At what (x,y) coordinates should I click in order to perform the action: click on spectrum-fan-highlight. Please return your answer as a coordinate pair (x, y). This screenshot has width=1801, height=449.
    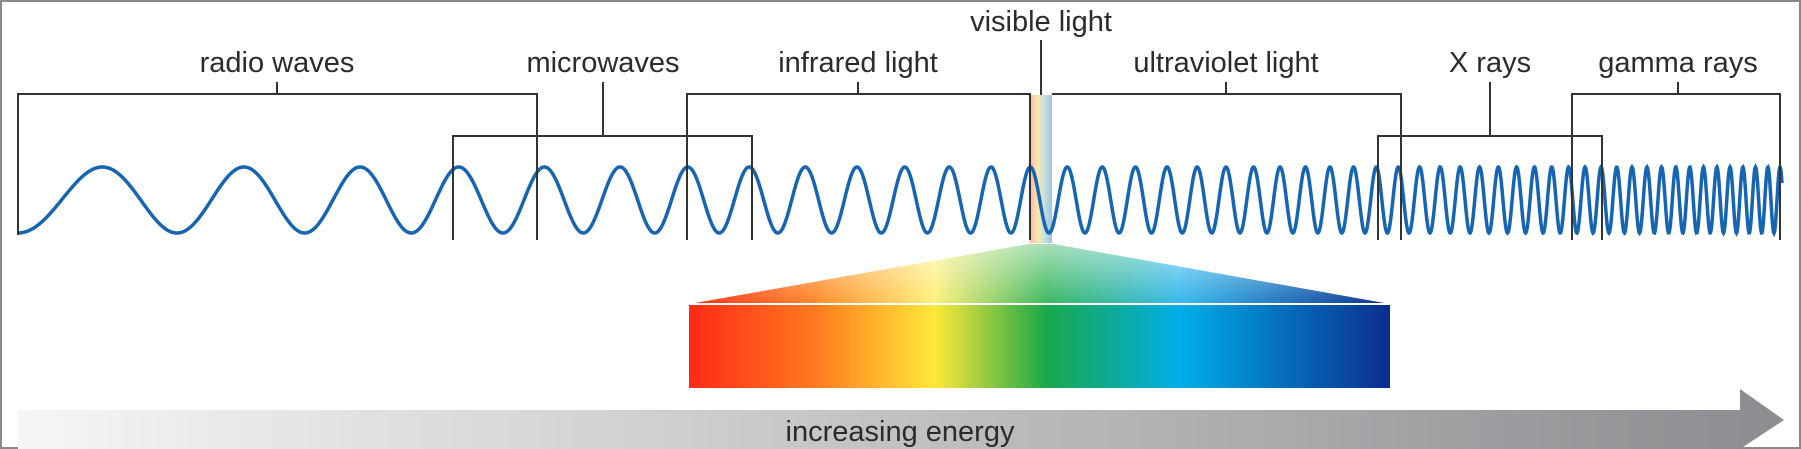
    Looking at the image, I should click on (1039, 274).